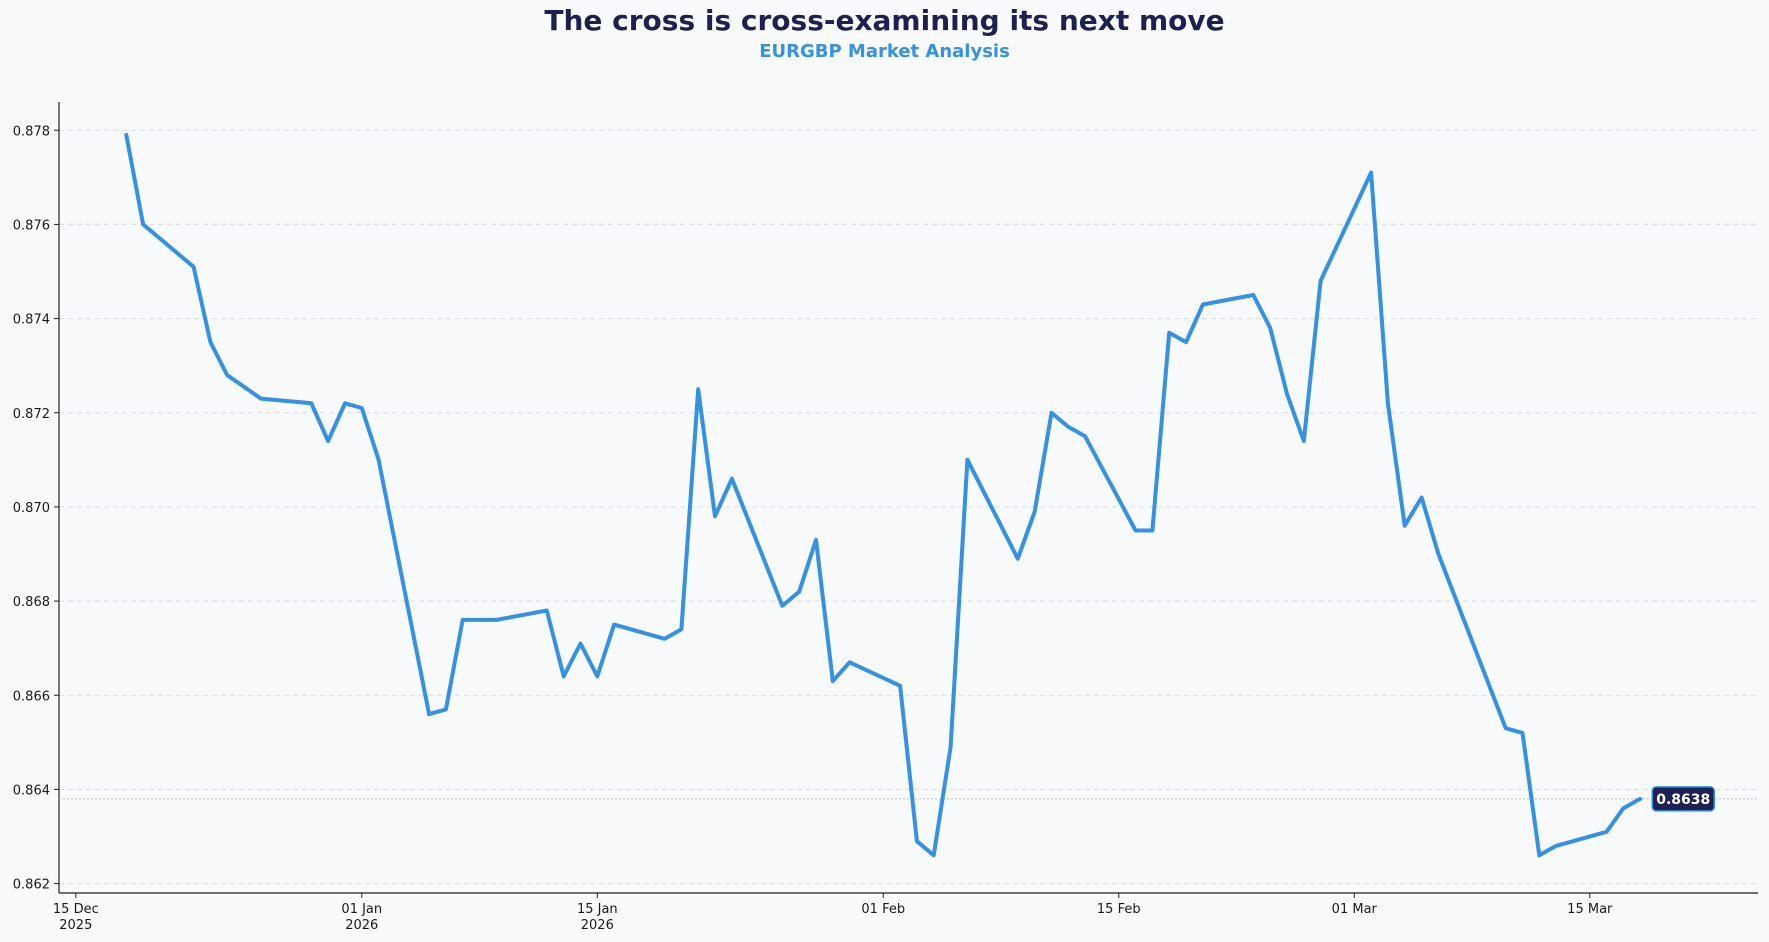 The image size is (1769, 942). I want to click on x-tick-year-label: 2025, so click(75, 925).